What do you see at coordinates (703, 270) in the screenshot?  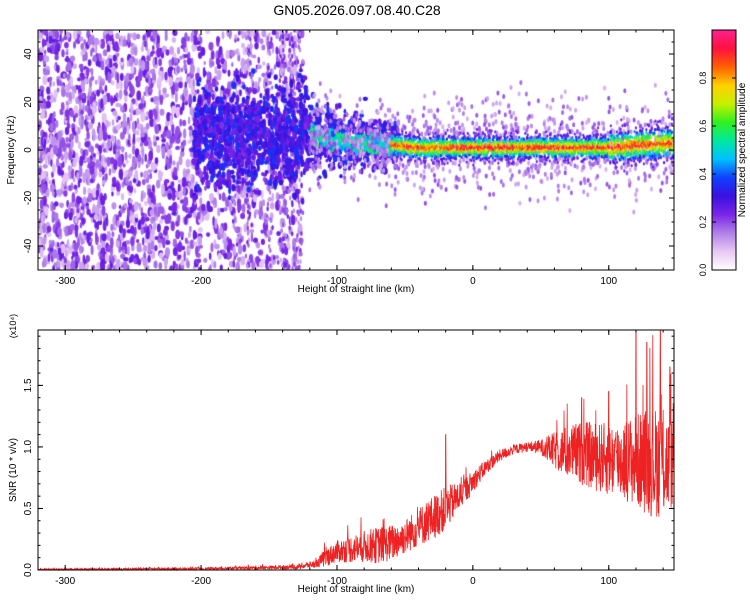 I see `colorbar-tick-label: 0.0` at bounding box center [703, 270].